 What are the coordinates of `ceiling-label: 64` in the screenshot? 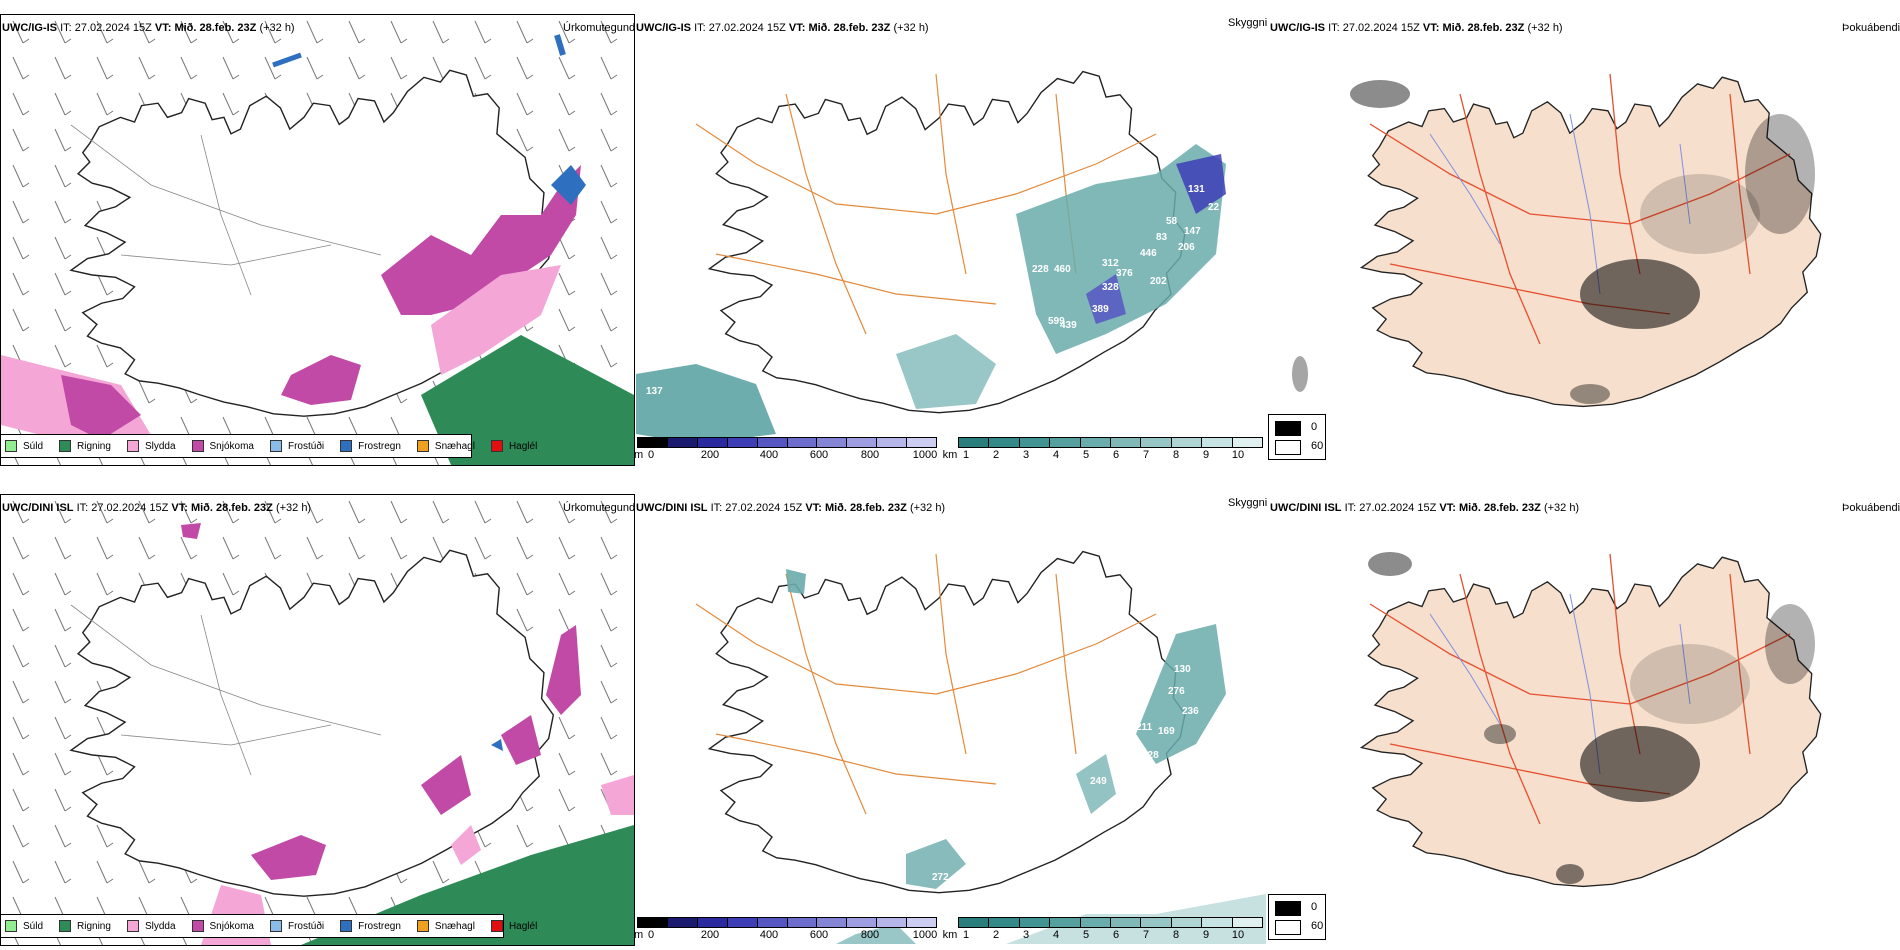 It's located at (828, 591).